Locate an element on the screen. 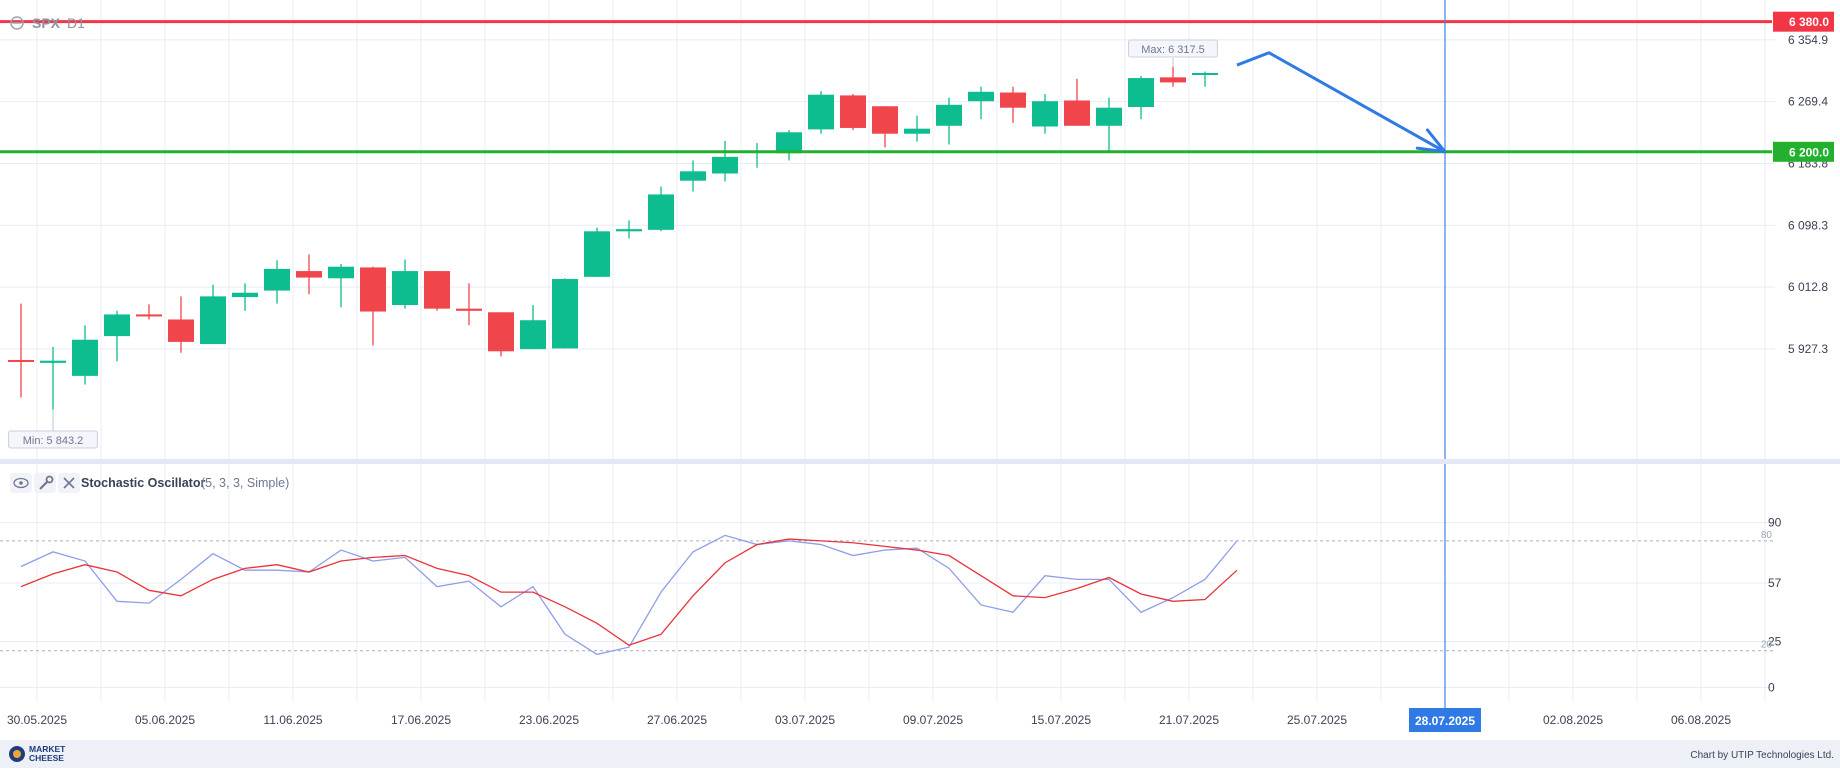  date-cursor-badge is located at coordinates (1445, 720).